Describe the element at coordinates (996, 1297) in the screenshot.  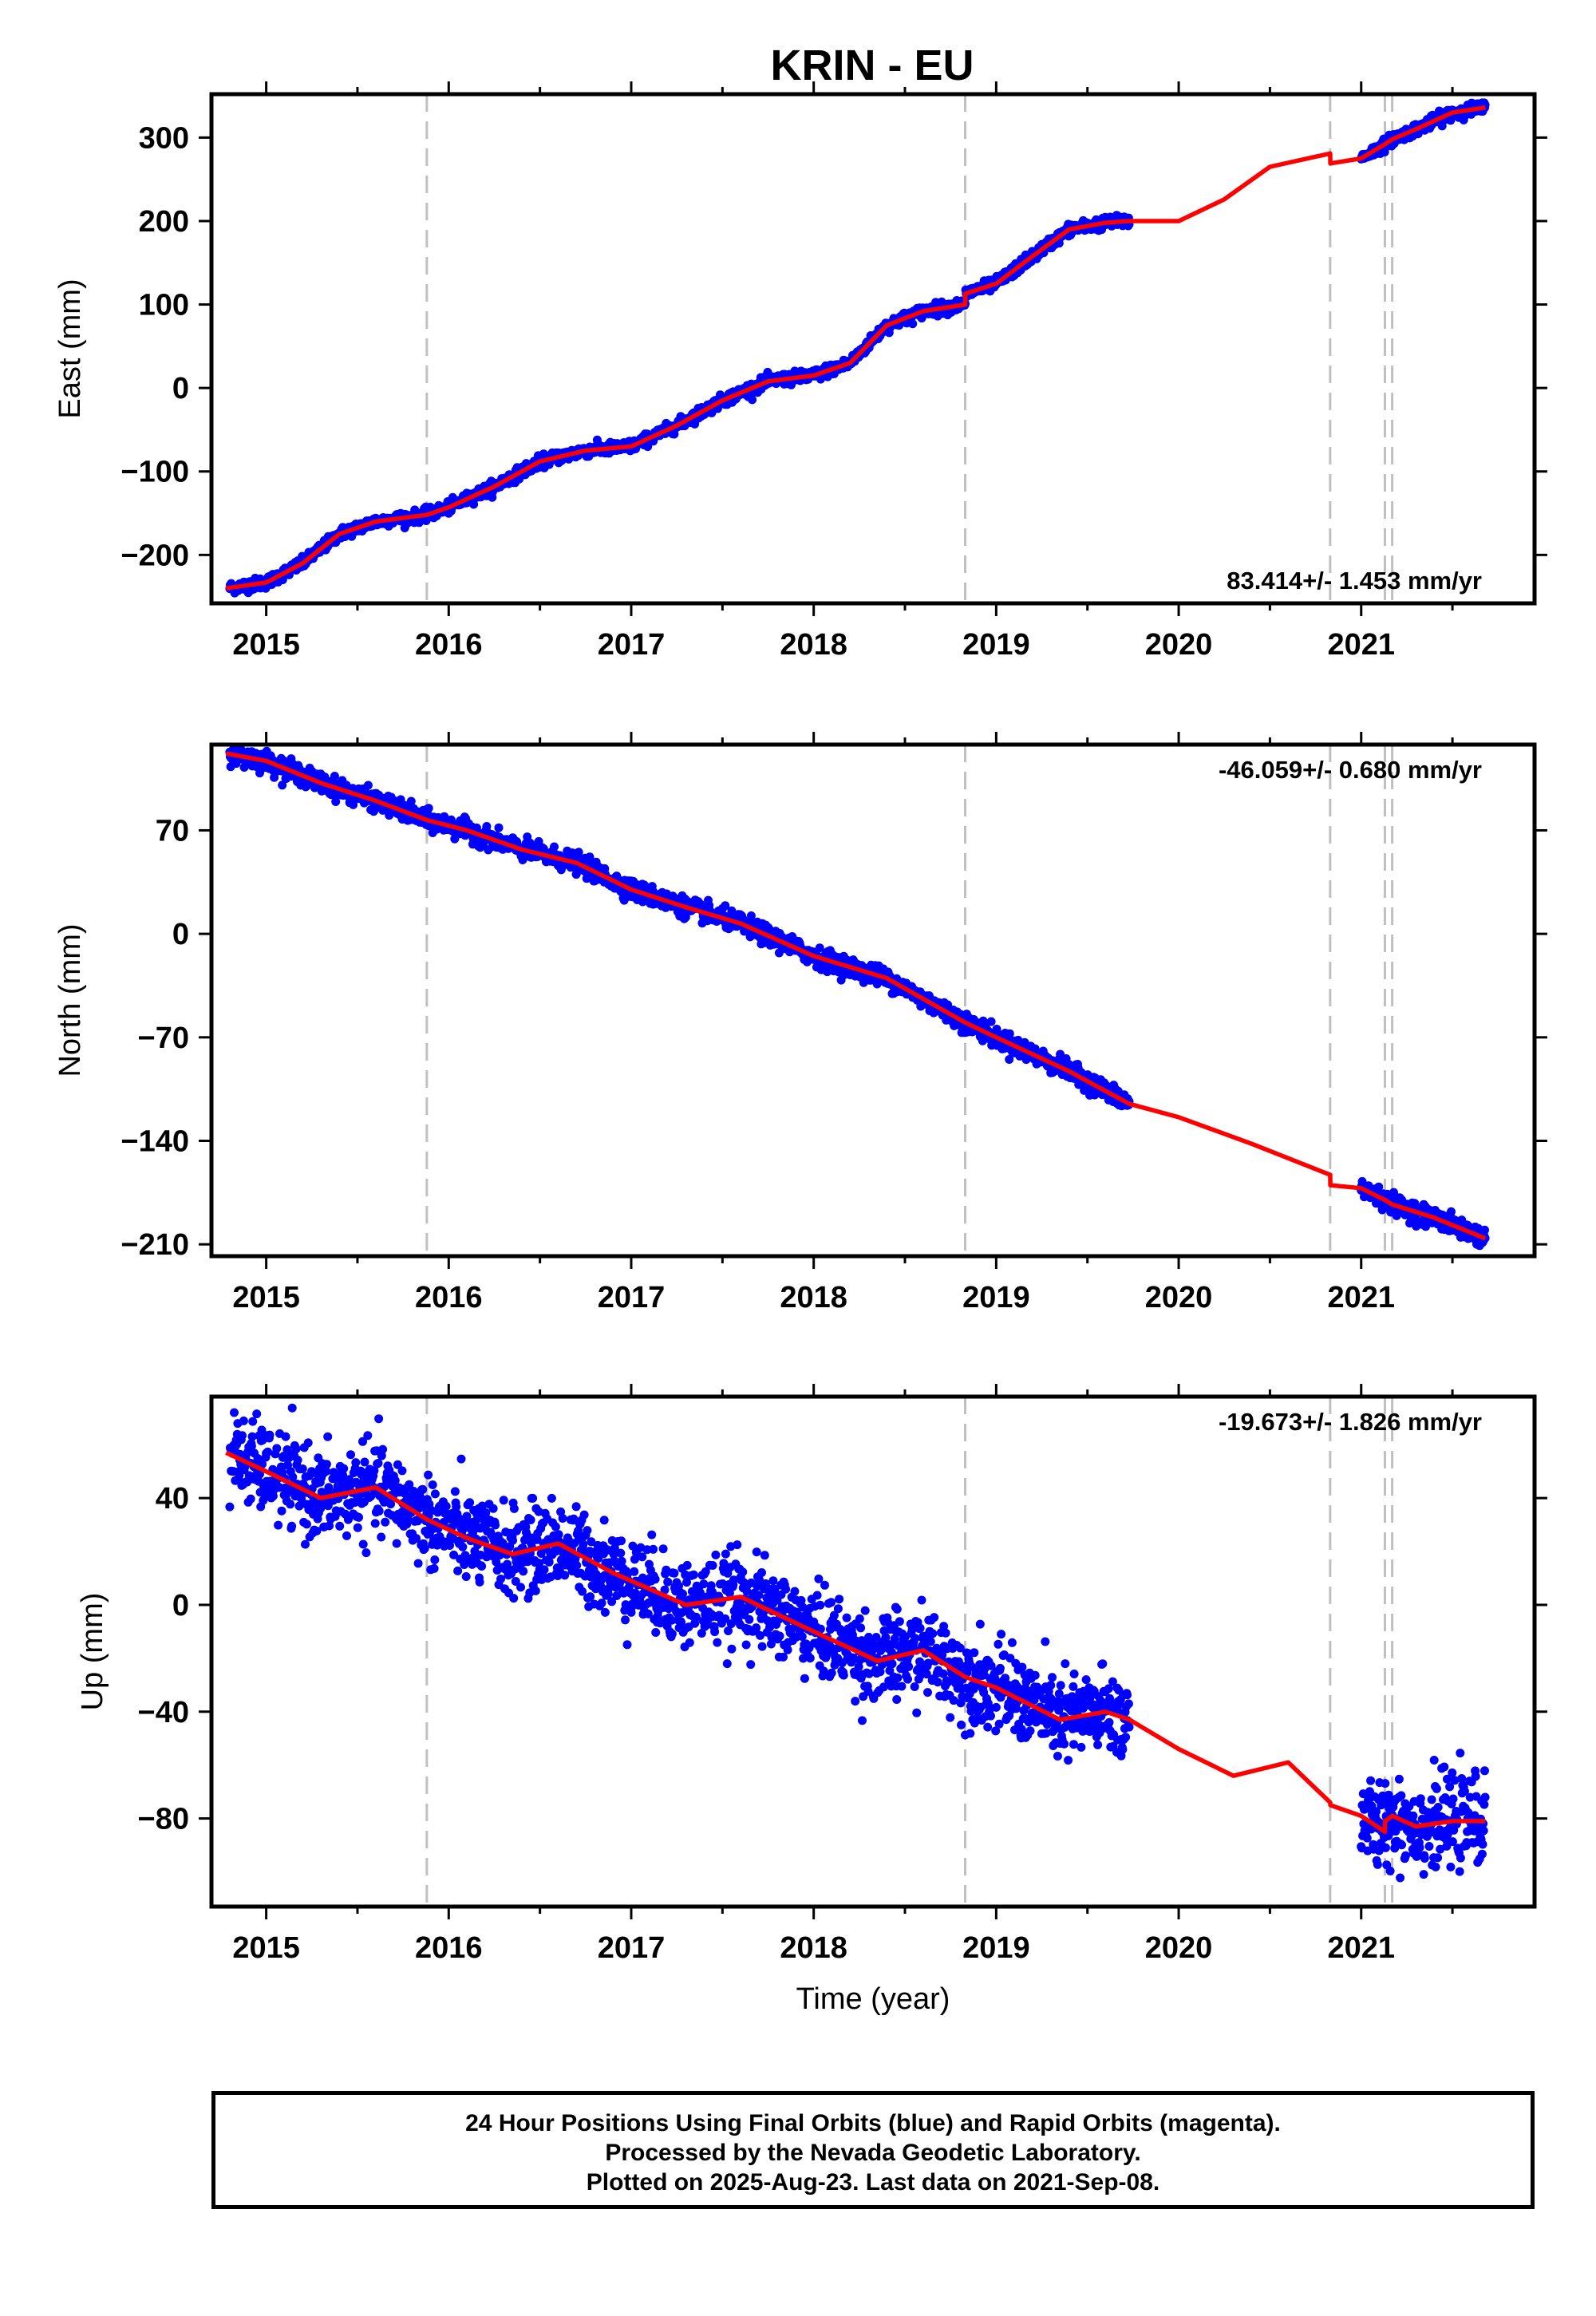
I see `x-tick-label: 2019` at that location.